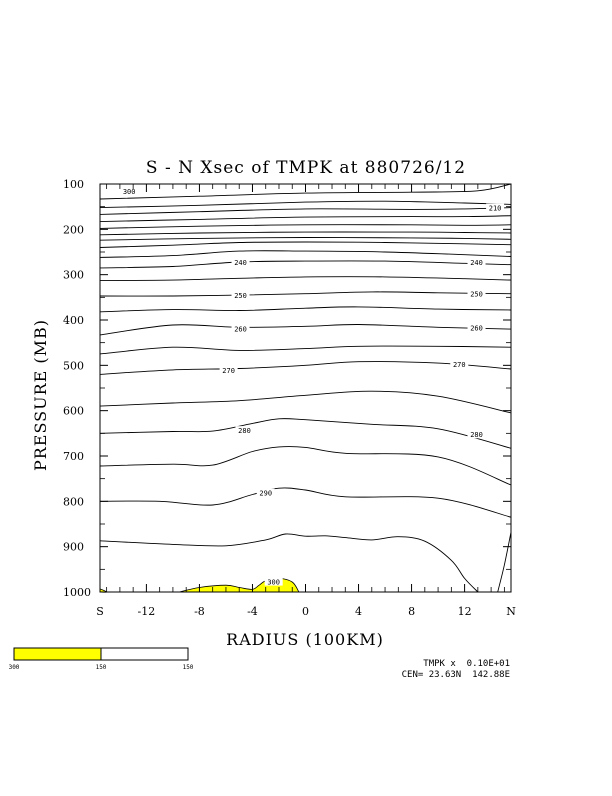 This screenshot has width=612, height=796. I want to click on y-tick-label: 500, so click(73, 365).